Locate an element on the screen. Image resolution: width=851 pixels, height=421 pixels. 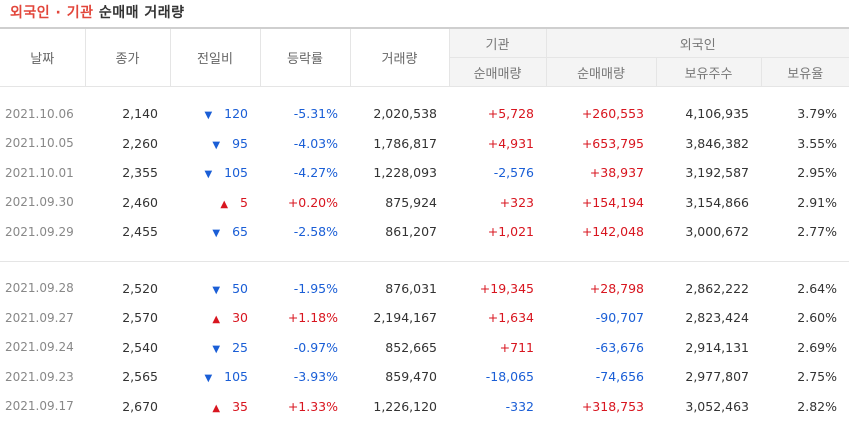
row-foreign-net: +154,194 is located at coordinates (601, 203).